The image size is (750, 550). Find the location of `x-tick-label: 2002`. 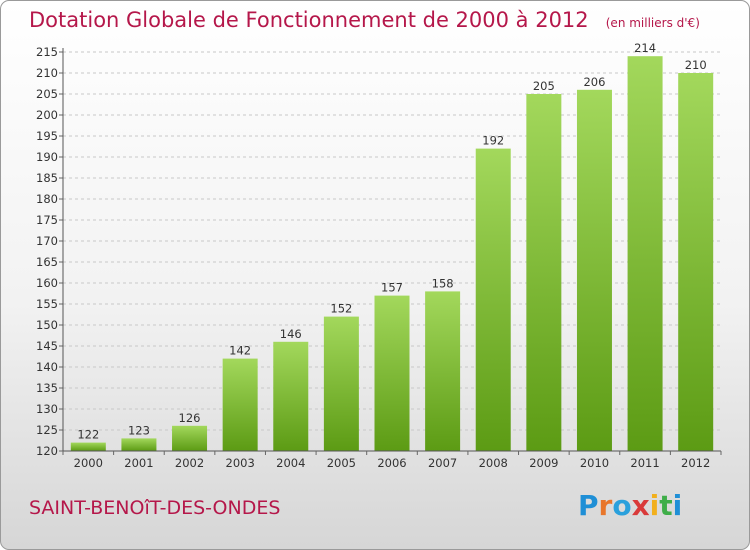

x-tick-label: 2002 is located at coordinates (189, 463).